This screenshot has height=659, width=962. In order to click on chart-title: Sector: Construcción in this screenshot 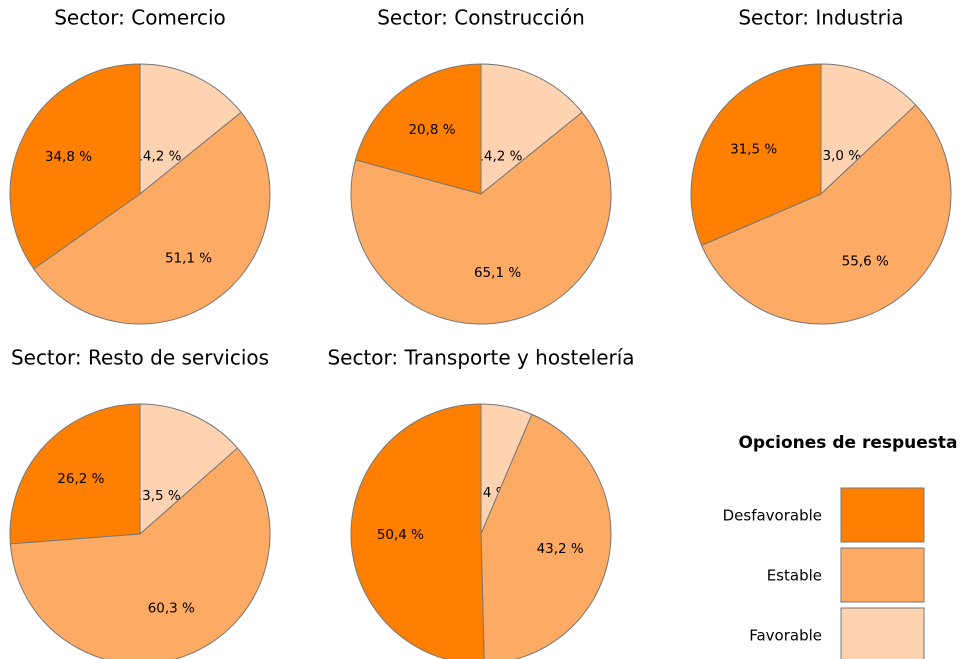, I will do `click(481, 18)`.